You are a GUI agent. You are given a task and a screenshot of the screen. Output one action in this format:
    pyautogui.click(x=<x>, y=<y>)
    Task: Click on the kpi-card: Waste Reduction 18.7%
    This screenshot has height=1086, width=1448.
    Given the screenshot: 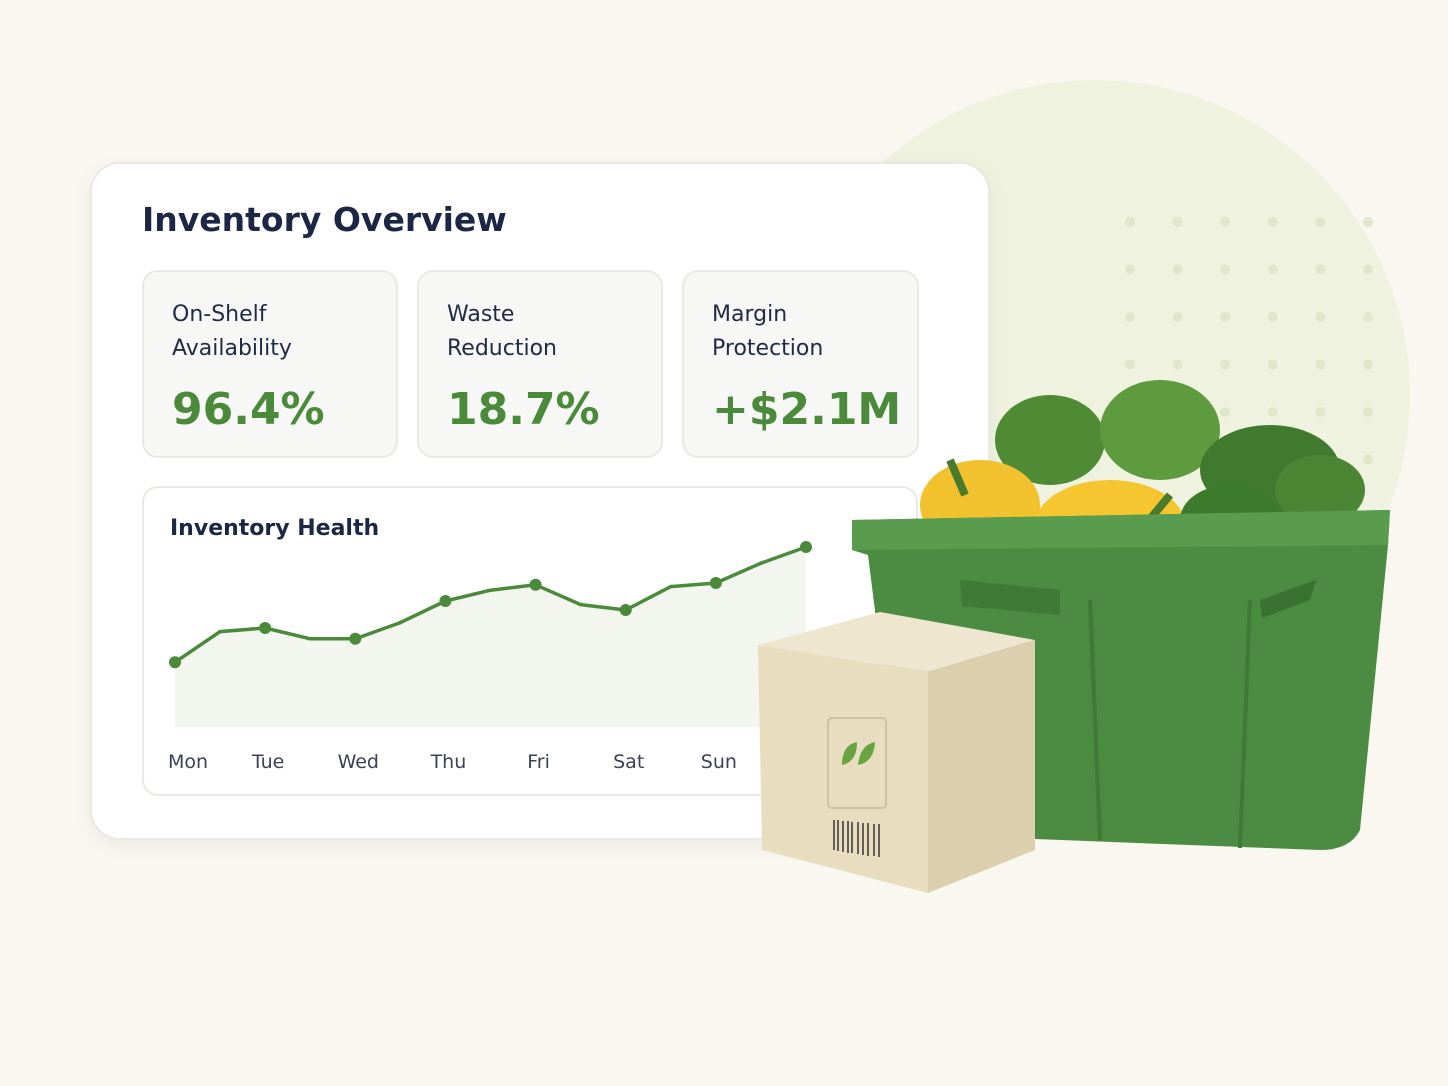 What is the action you would take?
    pyautogui.click(x=540, y=364)
    